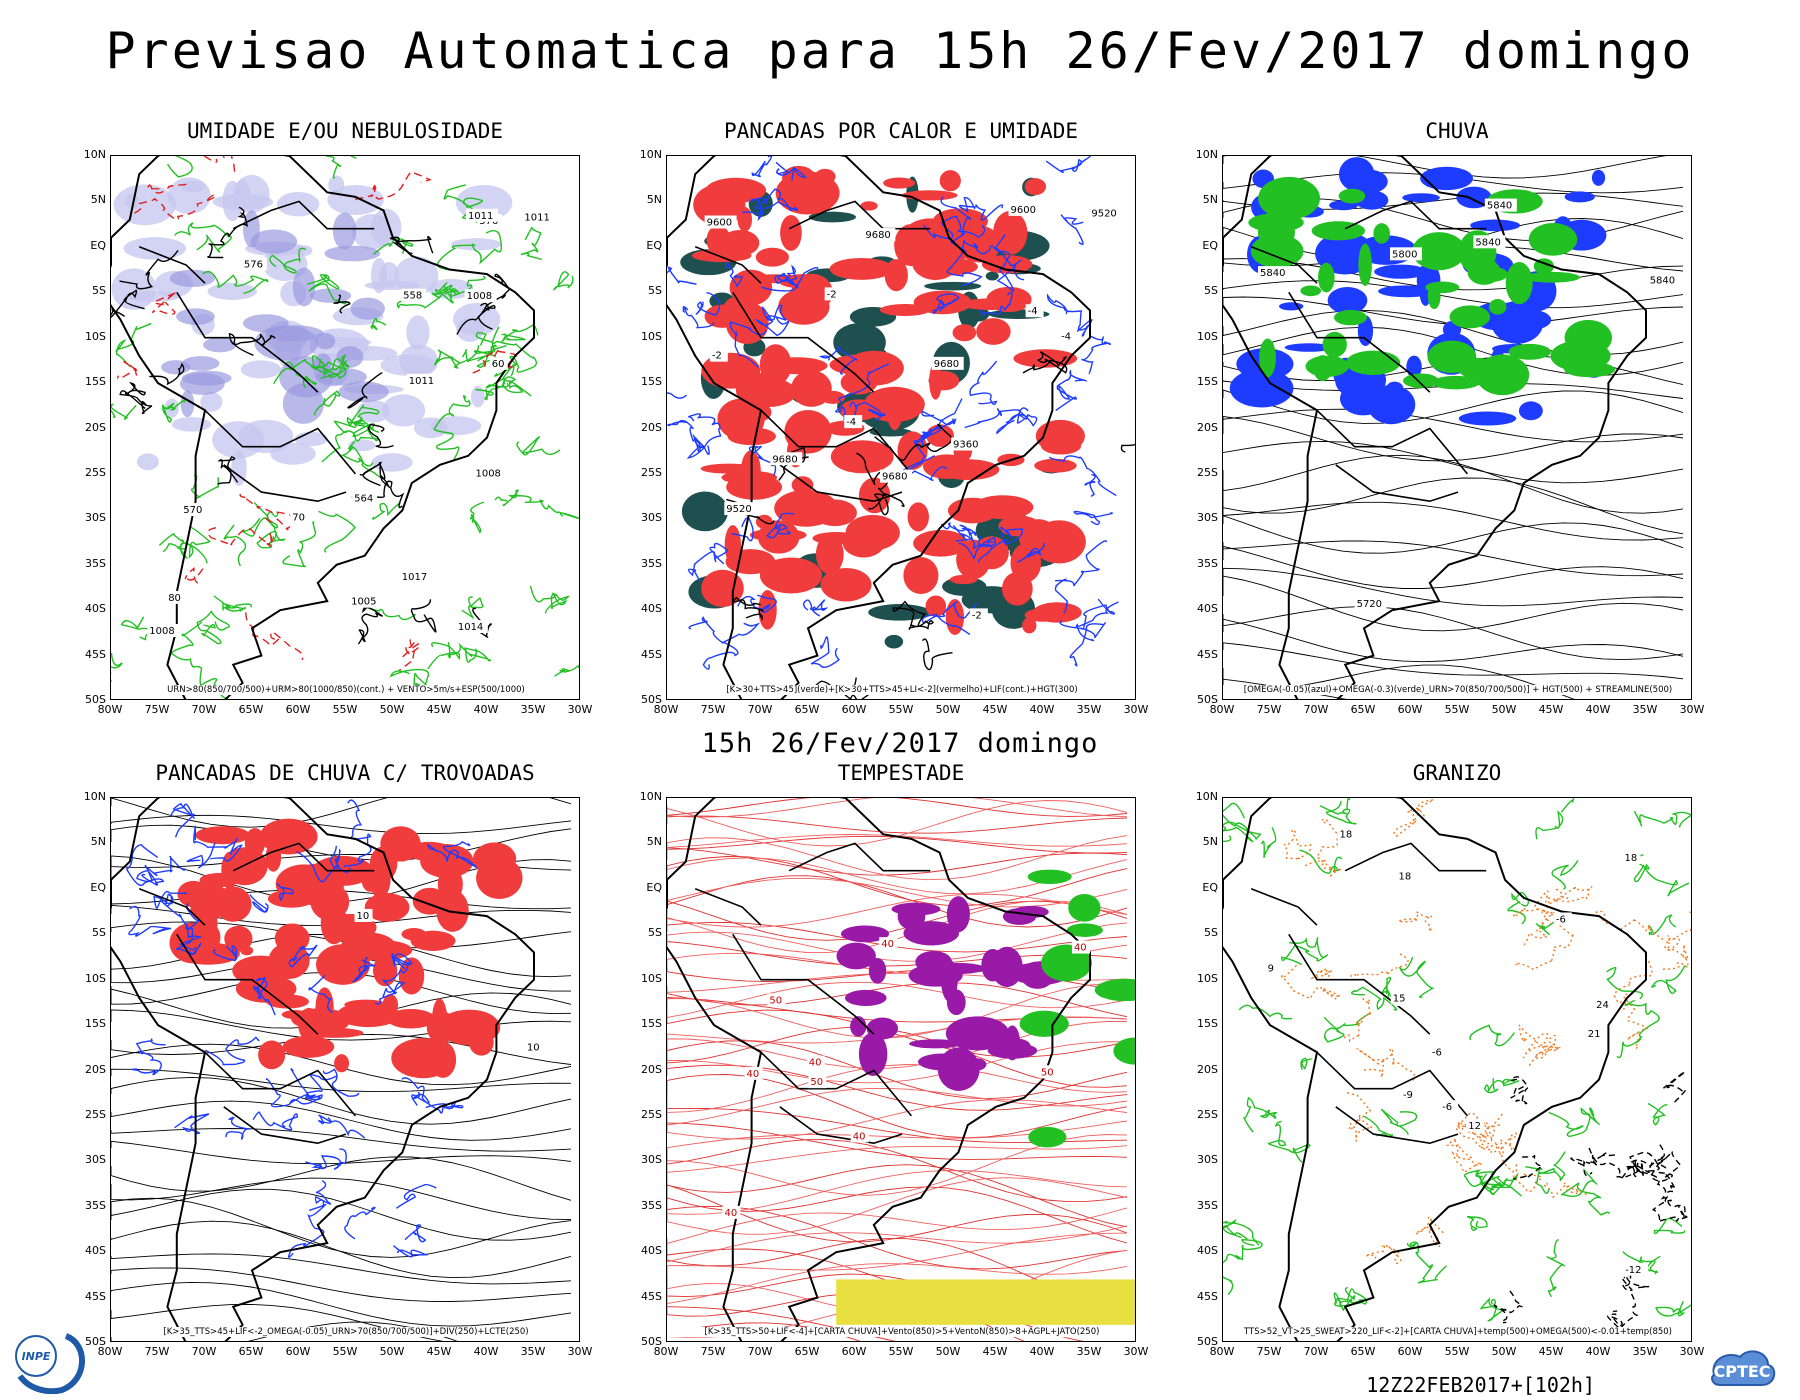 This screenshot has width=1800, height=1400. I want to click on panel-title: CHUVA, so click(1457, 131).